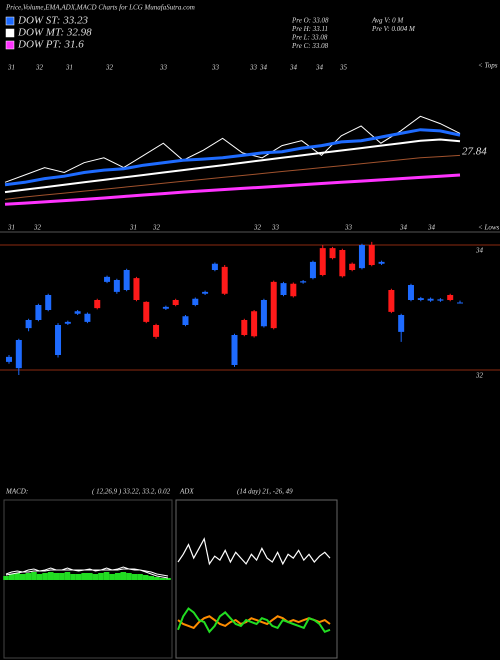  I want to click on adx-frame, so click(256, 579).